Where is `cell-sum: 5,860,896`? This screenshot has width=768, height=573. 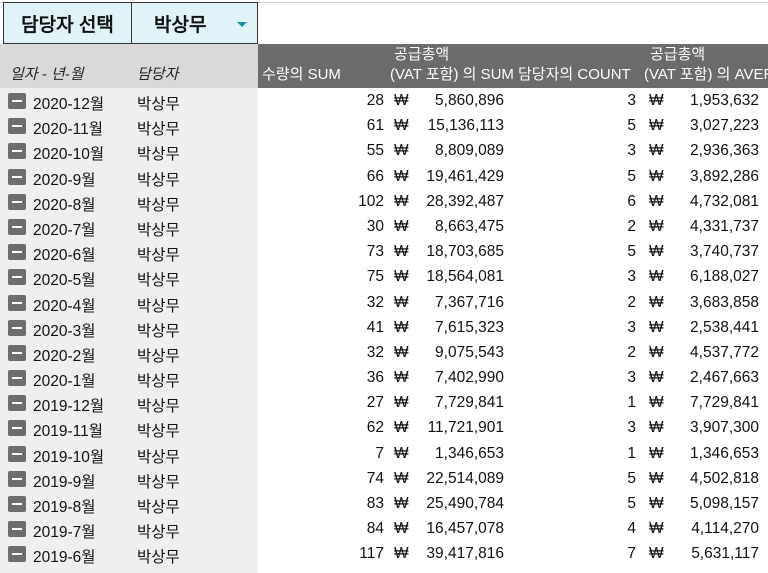 cell-sum: 5,860,896 is located at coordinates (469, 100).